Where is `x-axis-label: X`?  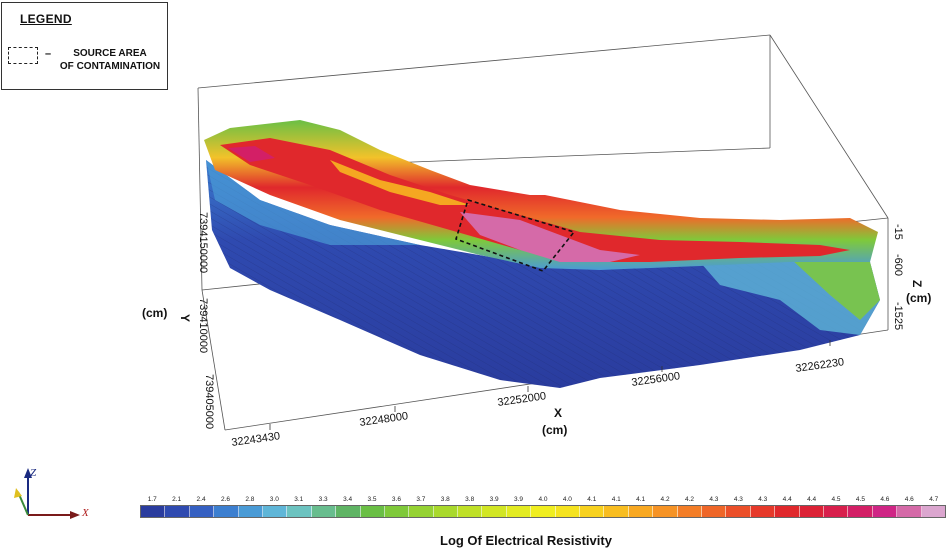
x-axis-label: X is located at coordinates (558, 413).